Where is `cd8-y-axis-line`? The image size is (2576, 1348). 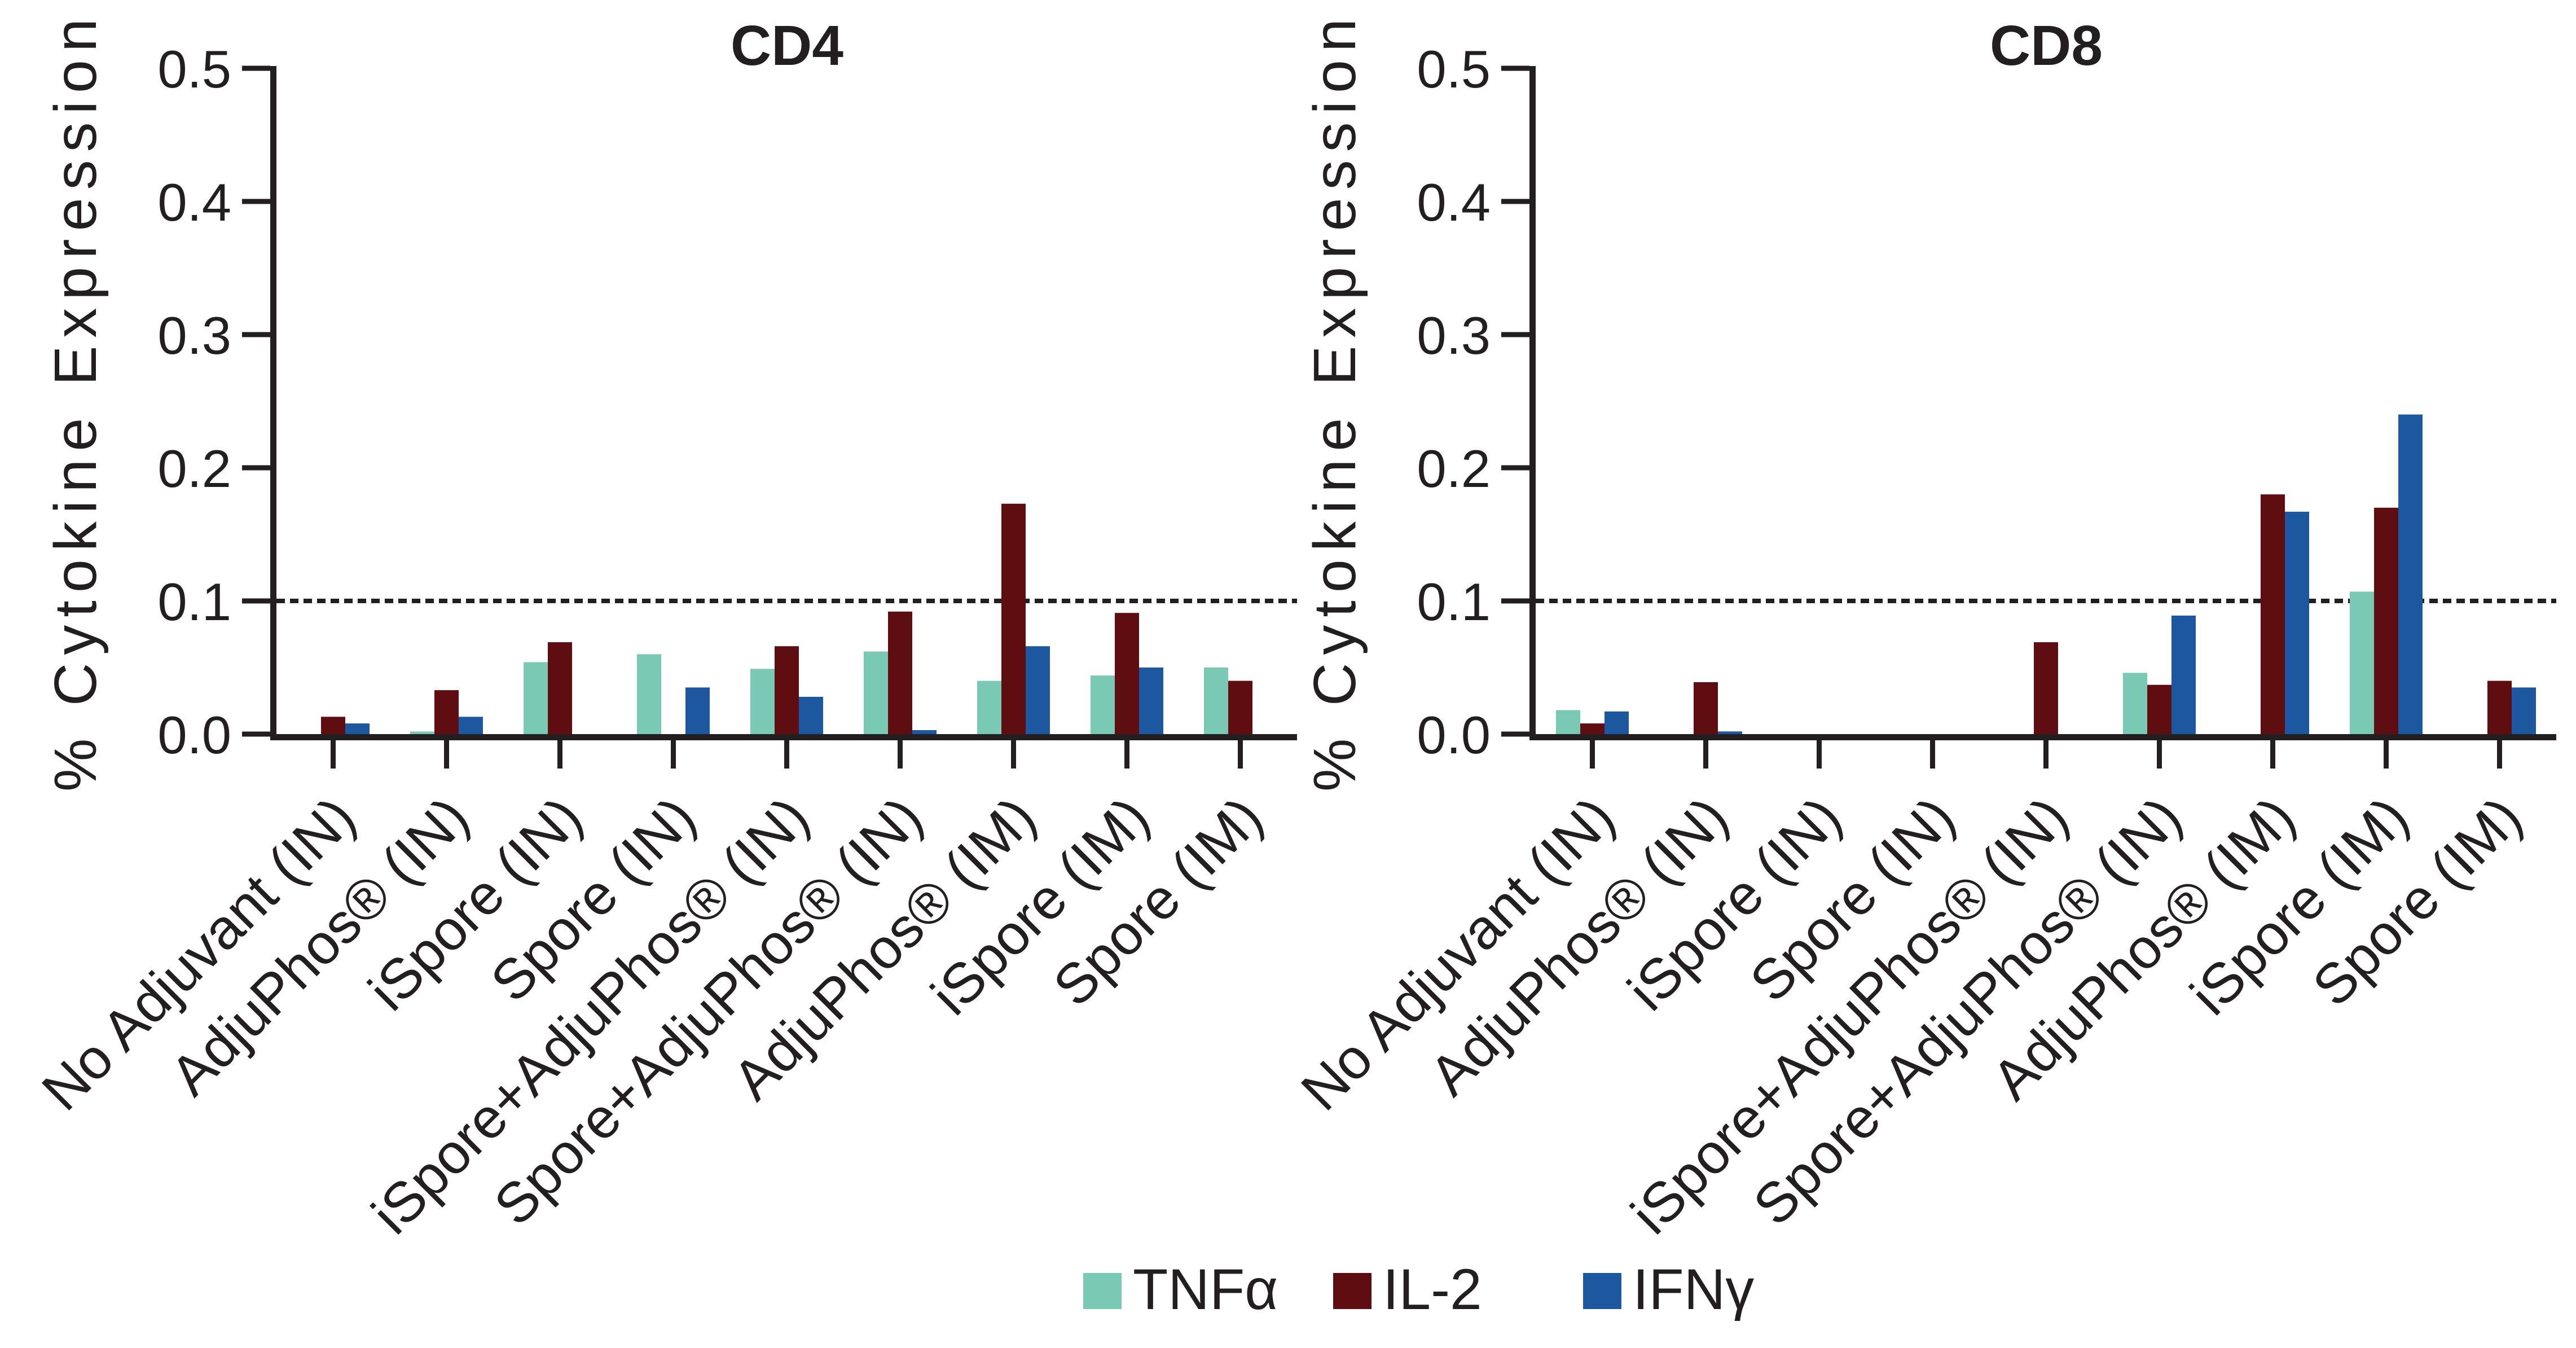
cd8-y-axis-line is located at coordinates (1533, 403).